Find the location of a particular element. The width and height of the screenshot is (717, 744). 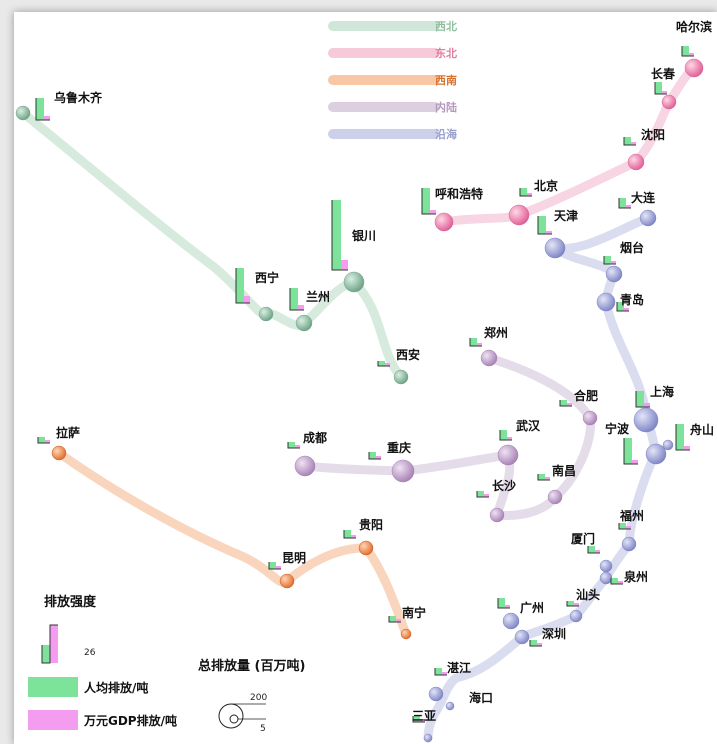

city-bubble-xining is located at coordinates (266, 314).